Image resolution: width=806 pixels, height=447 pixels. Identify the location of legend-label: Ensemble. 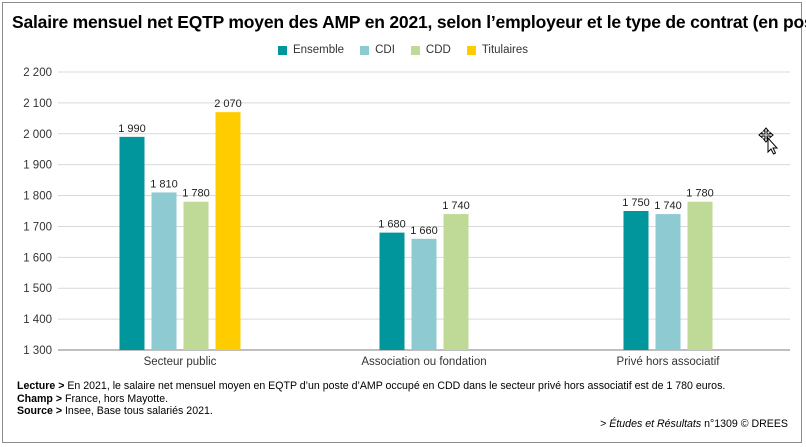
(318, 50).